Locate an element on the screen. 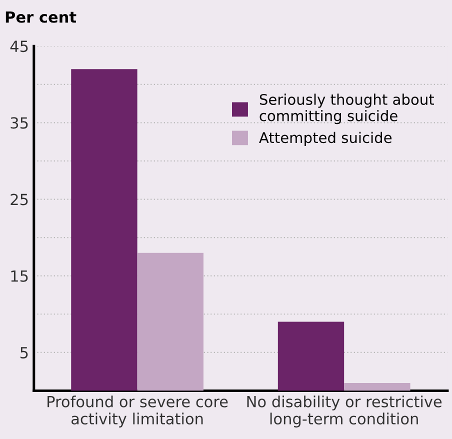 Image resolution: width=452 pixels, height=439 pixels. y-tick-label: 35 is located at coordinates (19, 123).